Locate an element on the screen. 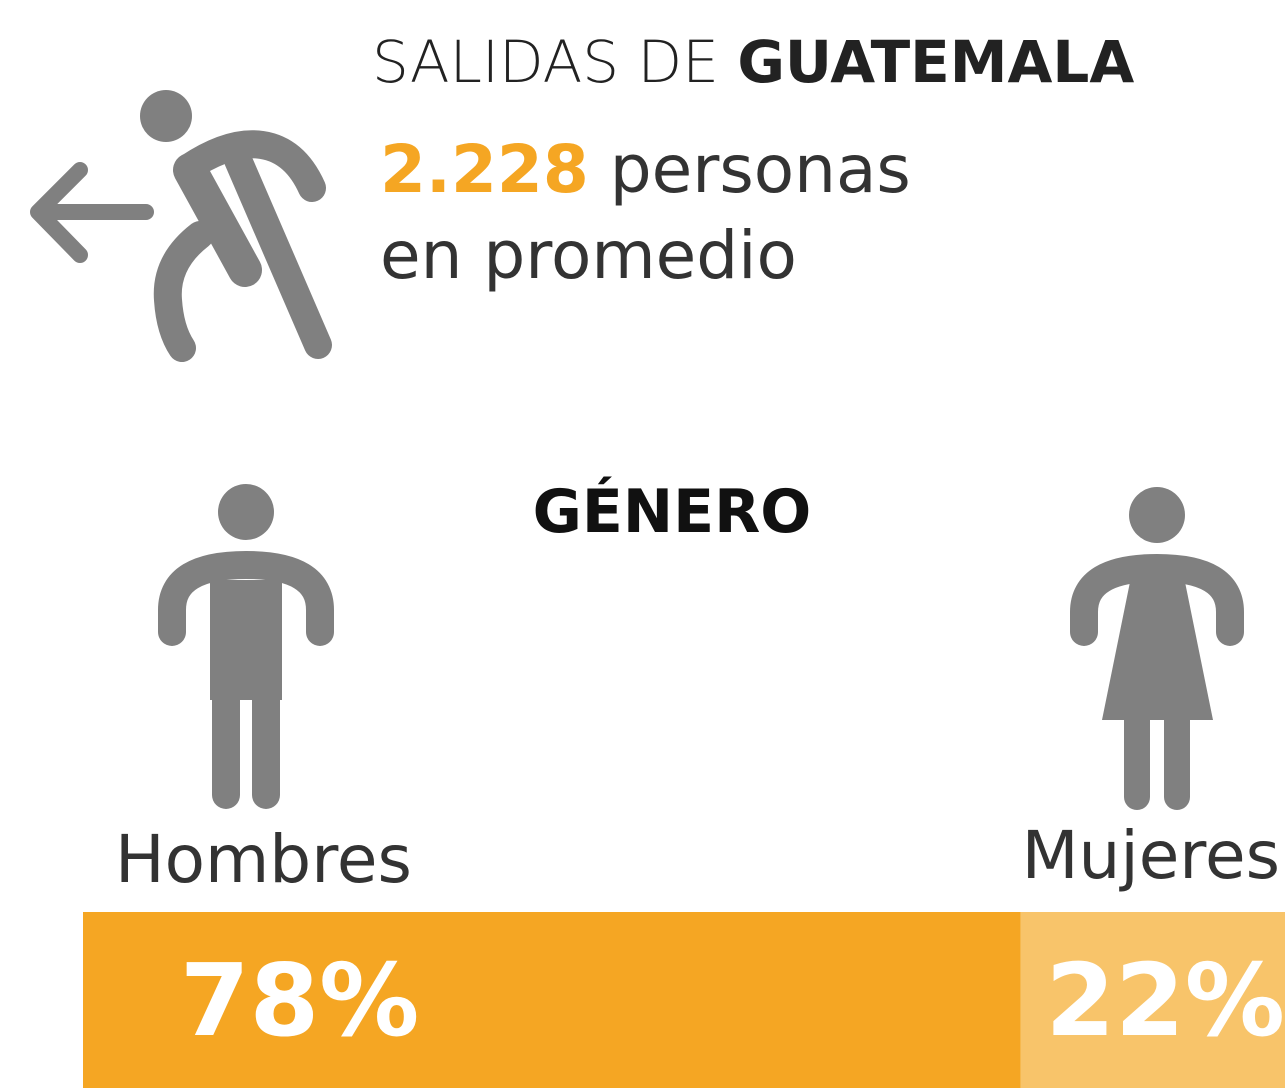 This screenshot has width=1285, height=1088. count-note: en promedio is located at coordinates (588, 255).